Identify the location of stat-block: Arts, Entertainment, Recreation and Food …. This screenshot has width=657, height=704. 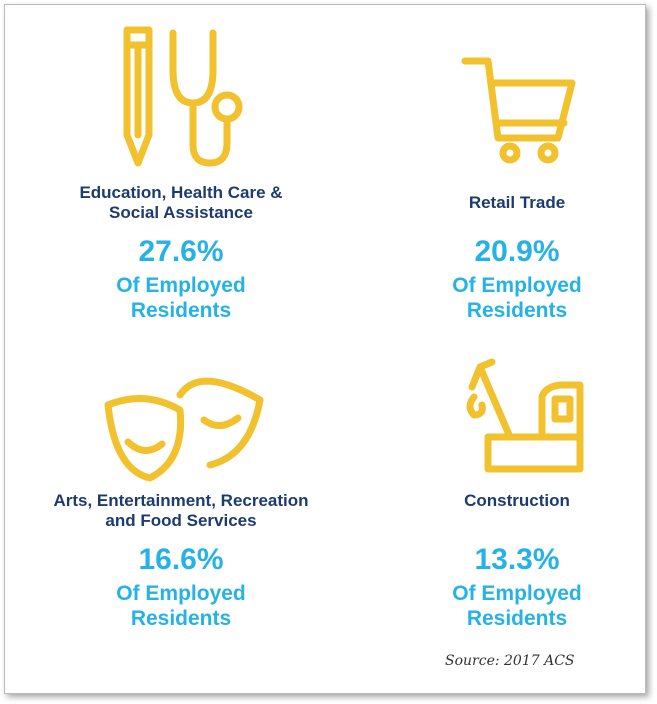
(181, 561).